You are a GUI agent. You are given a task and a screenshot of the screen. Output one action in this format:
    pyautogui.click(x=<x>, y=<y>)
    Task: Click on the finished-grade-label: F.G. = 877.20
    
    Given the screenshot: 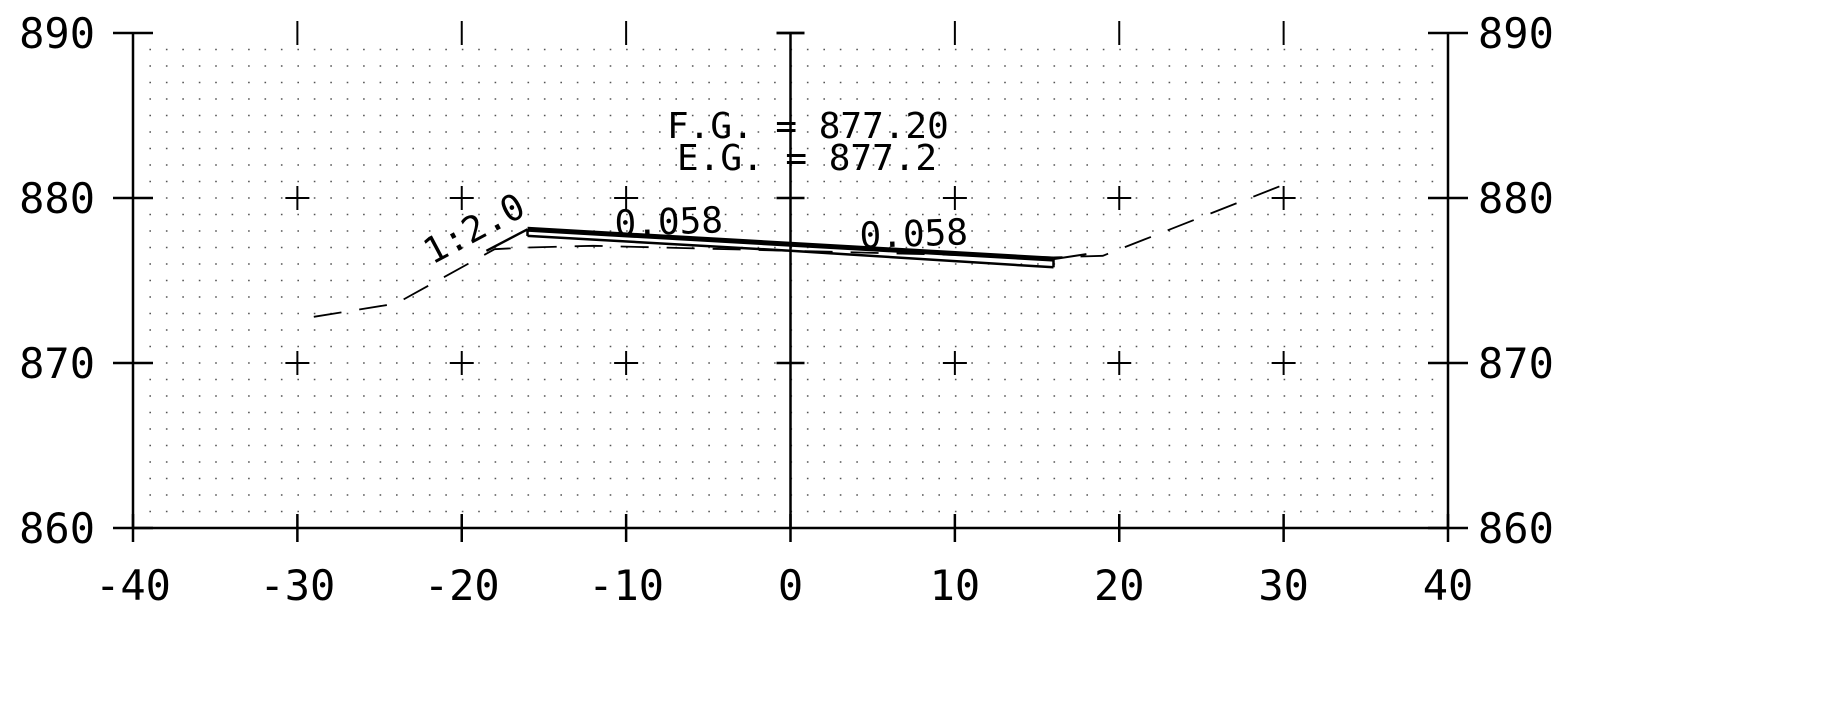 What is the action you would take?
    pyautogui.click(x=808, y=126)
    